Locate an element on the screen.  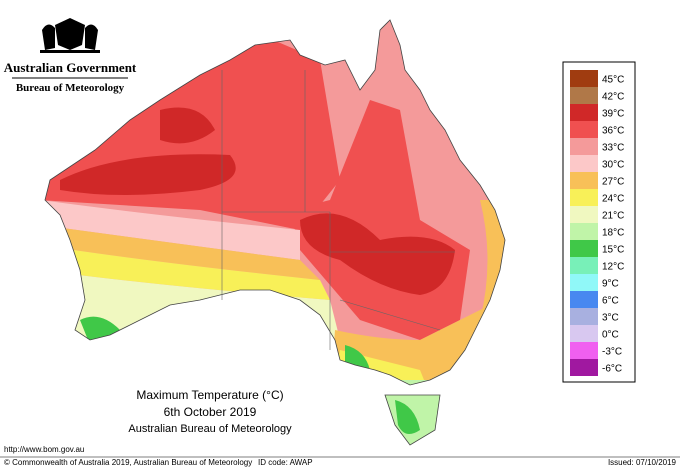
map-date: 6th October 2019 is located at coordinates (210, 412).